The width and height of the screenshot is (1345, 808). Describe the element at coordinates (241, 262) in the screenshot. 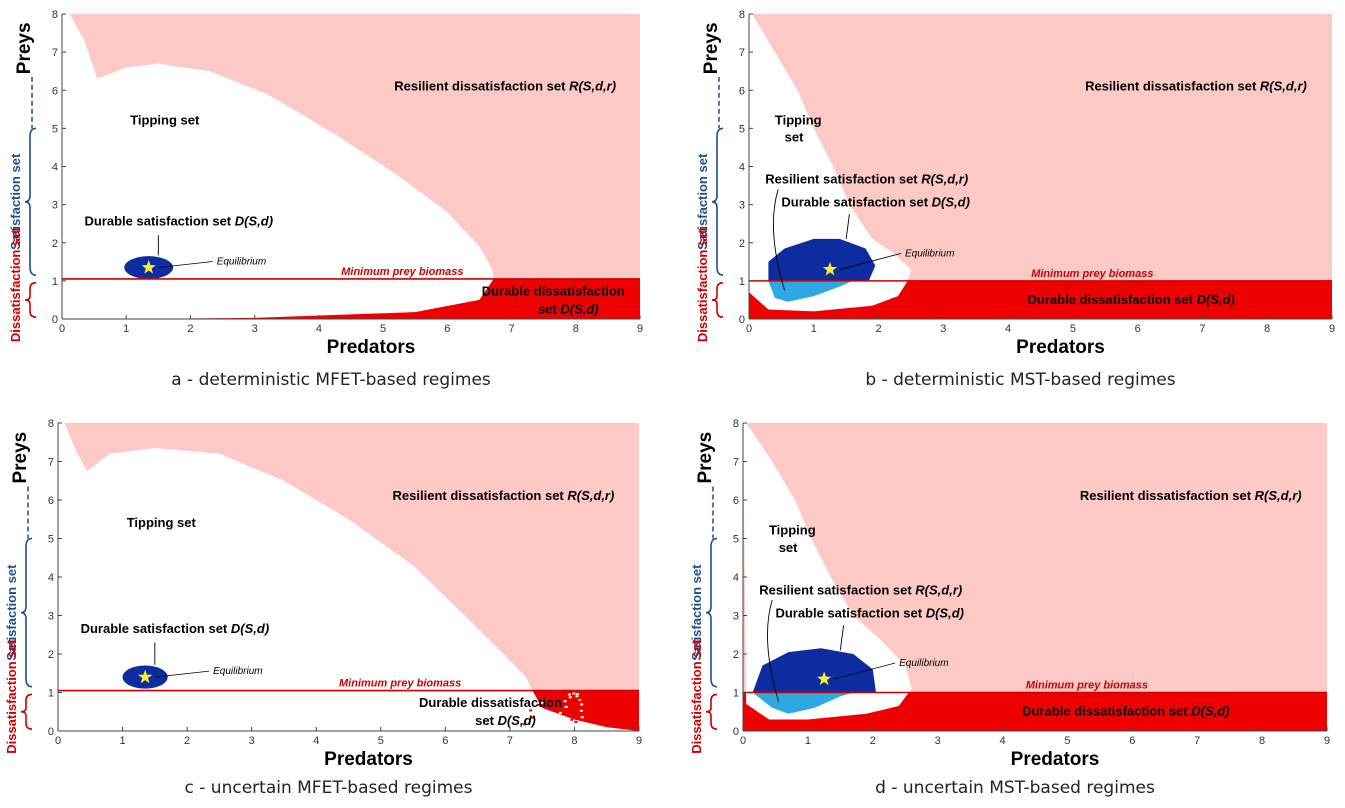

I see `equilibrium-label: Equilibrium` at that location.